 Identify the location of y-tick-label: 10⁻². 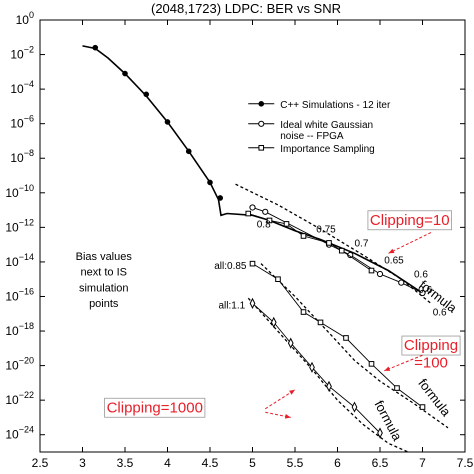
(22, 53).